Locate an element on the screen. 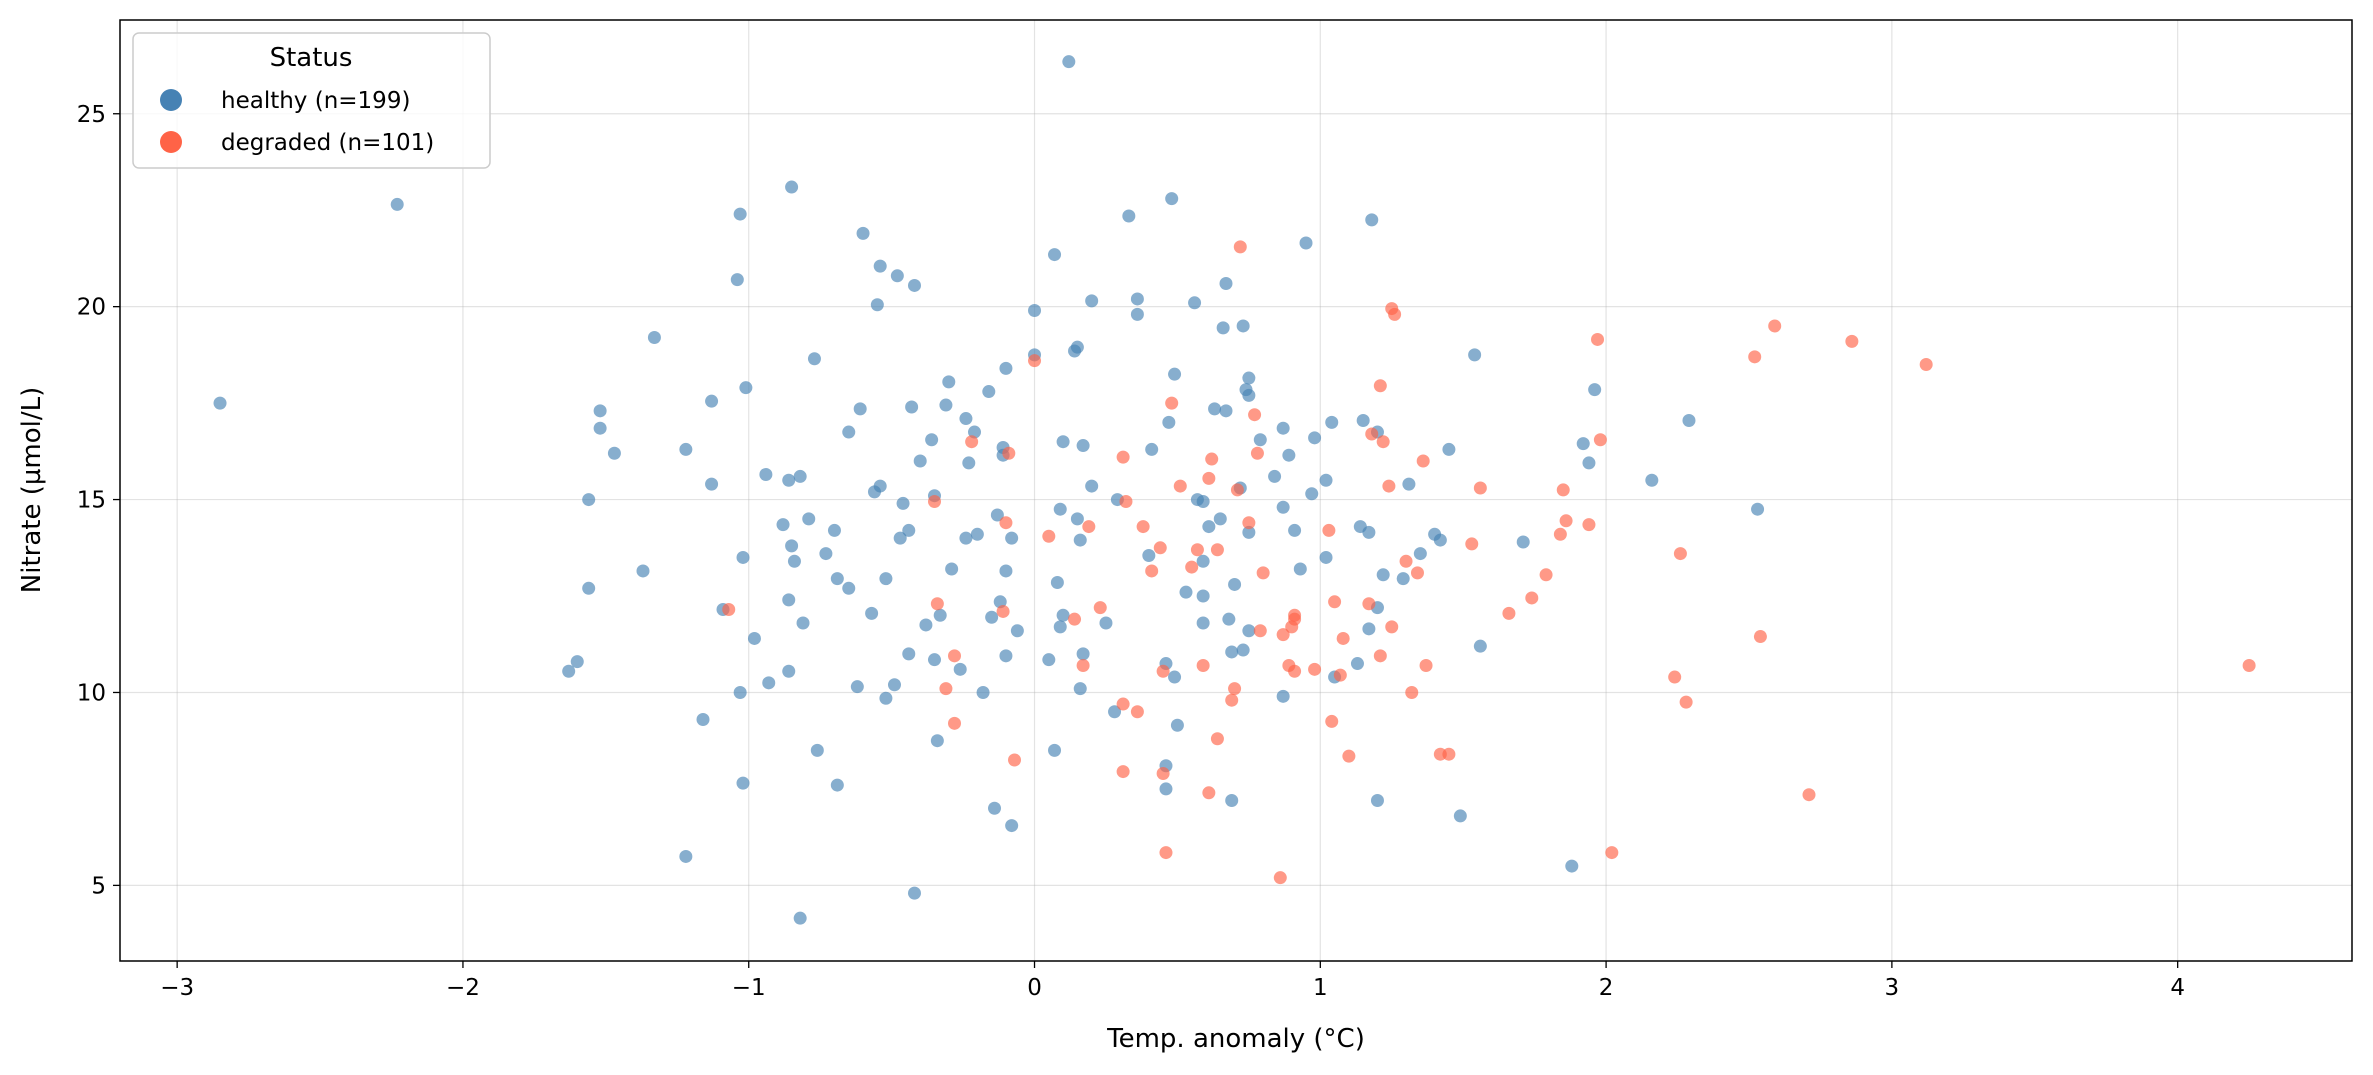 This screenshot has width=2373, height=1075. y-tick-label: 20 is located at coordinates (91, 308).